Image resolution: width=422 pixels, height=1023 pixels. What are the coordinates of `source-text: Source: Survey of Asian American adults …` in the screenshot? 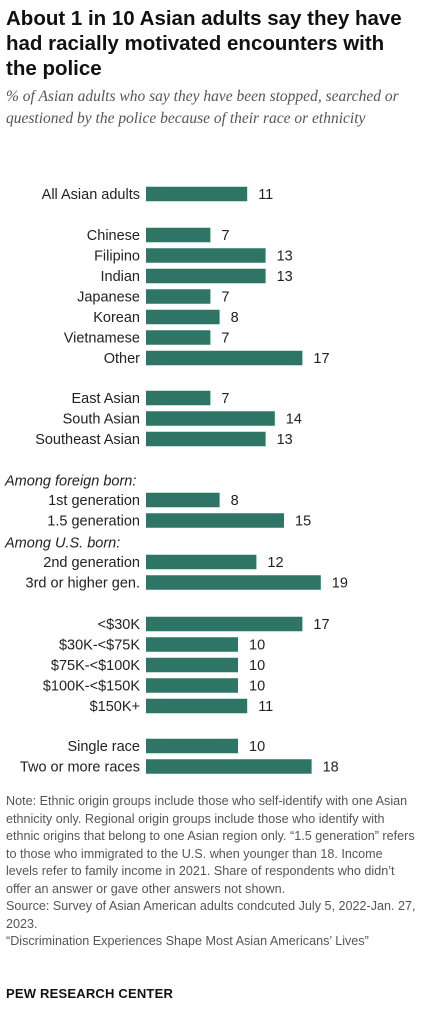 It's located at (211, 915).